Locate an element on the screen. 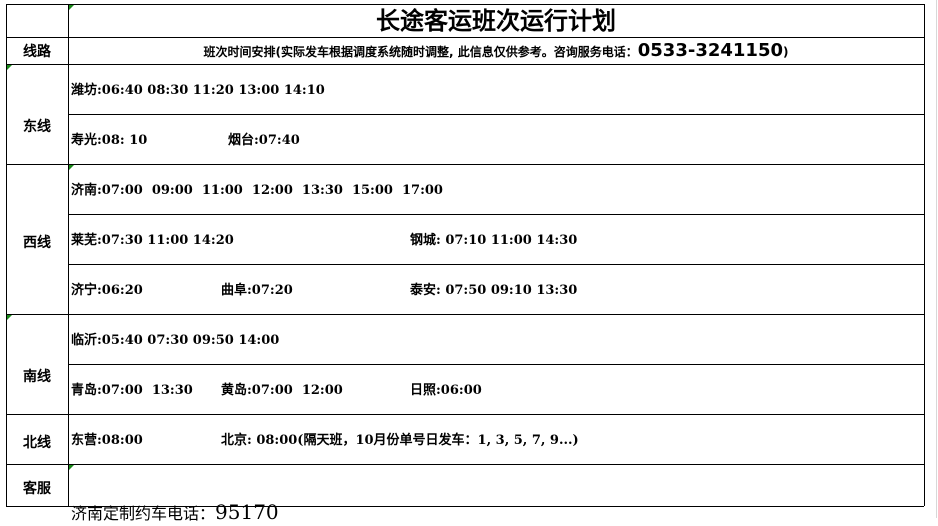  custom-booking: 济南定制约车电话：95170 is located at coordinates (175, 501).